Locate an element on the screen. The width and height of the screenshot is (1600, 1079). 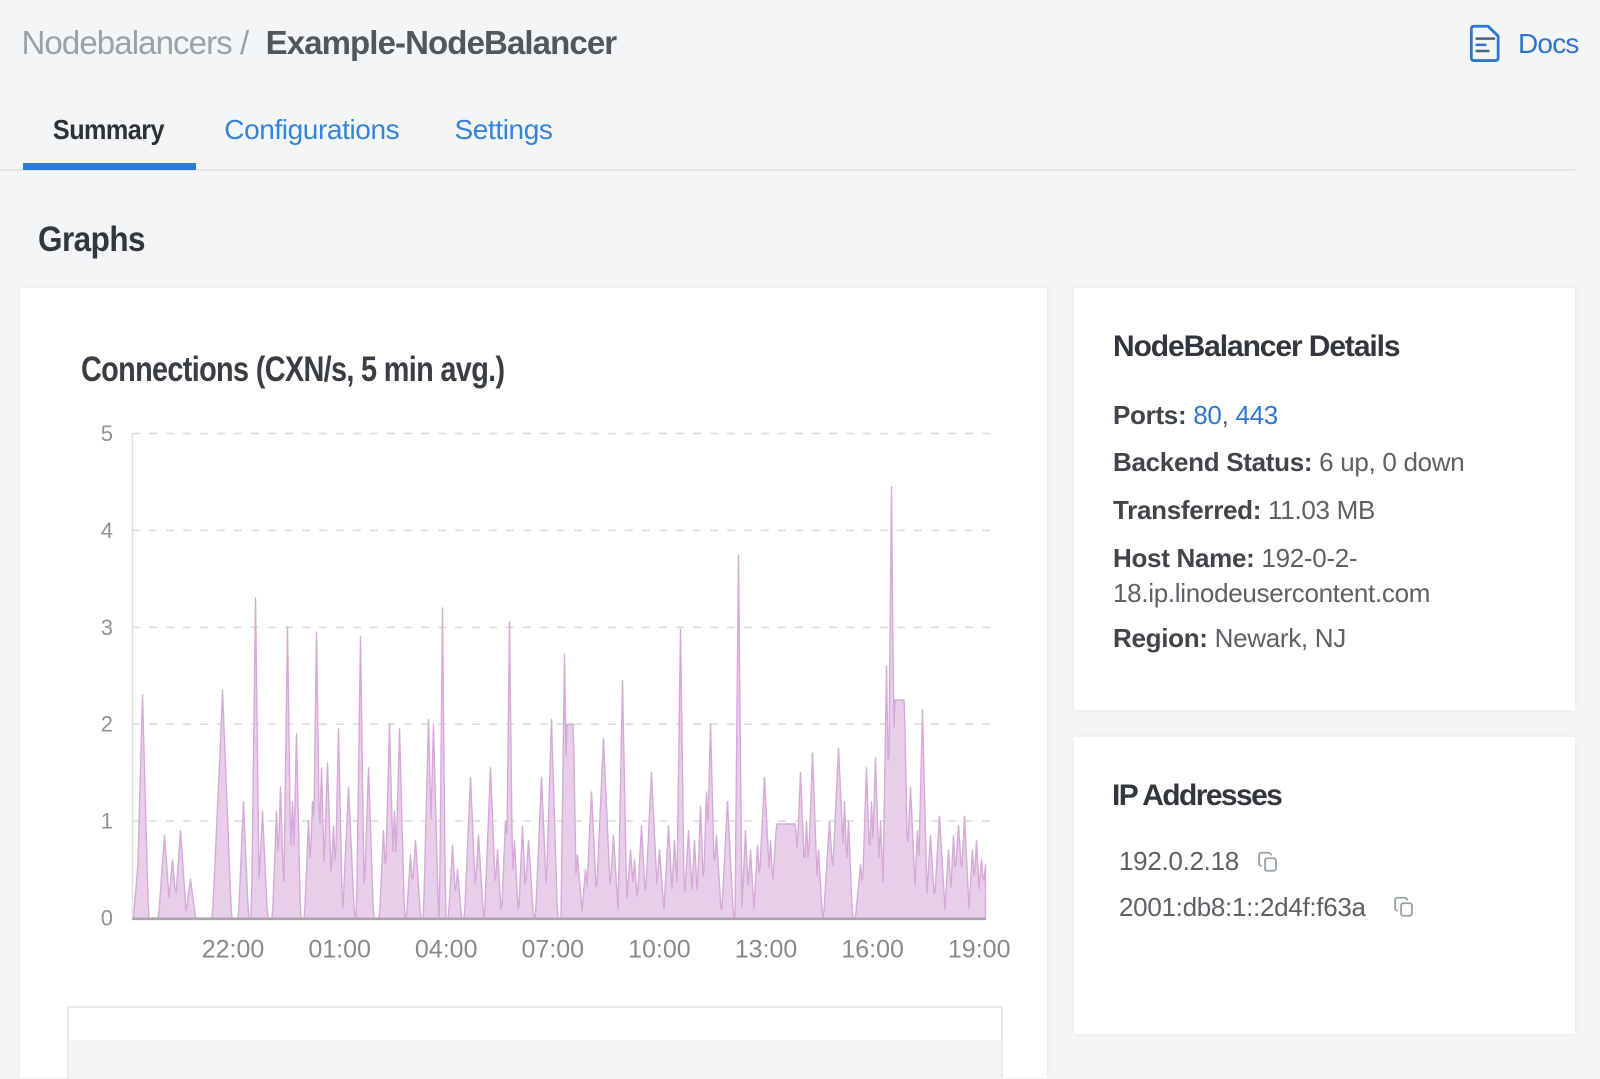
svg-text: 01:00 is located at coordinates (339, 950).